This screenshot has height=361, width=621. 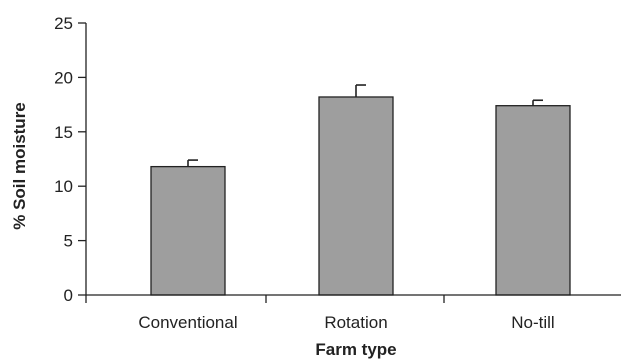 I want to click on bar-no-till, so click(x=533, y=200).